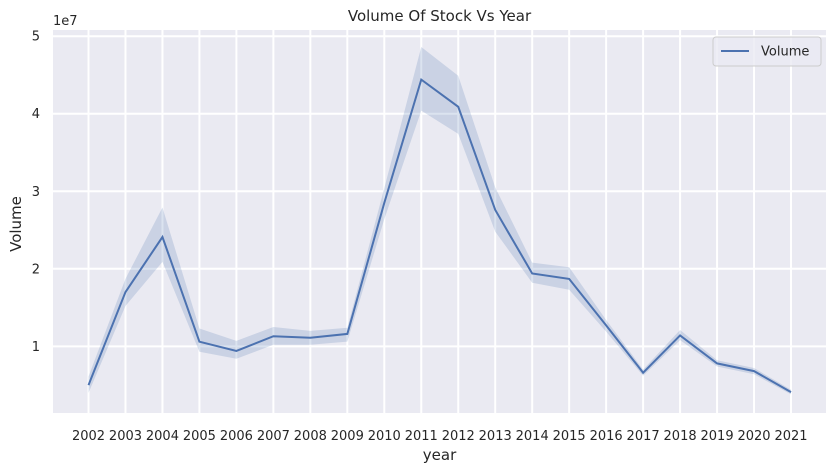 Image resolution: width=837 pixels, height=473 pixels. What do you see at coordinates (532, 436) in the screenshot?
I see `x-tick-label: 2014` at bounding box center [532, 436].